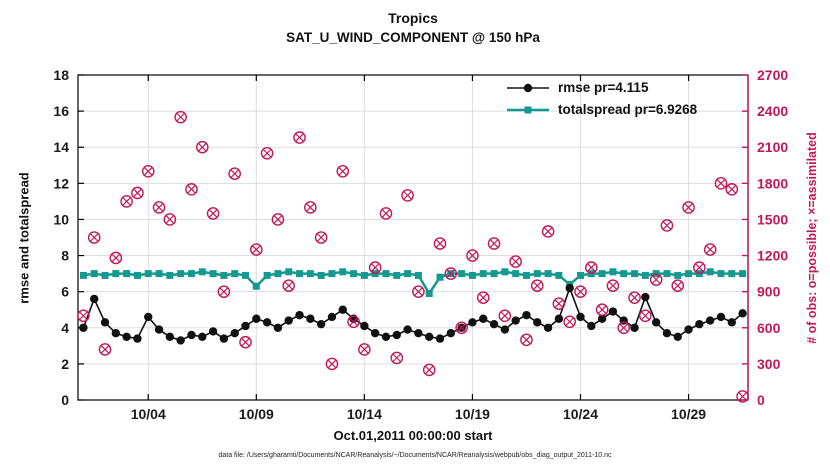 This screenshot has width=830, height=470. Describe the element at coordinates (65, 364) in the screenshot. I see `y-left-tick-label: 2` at that location.